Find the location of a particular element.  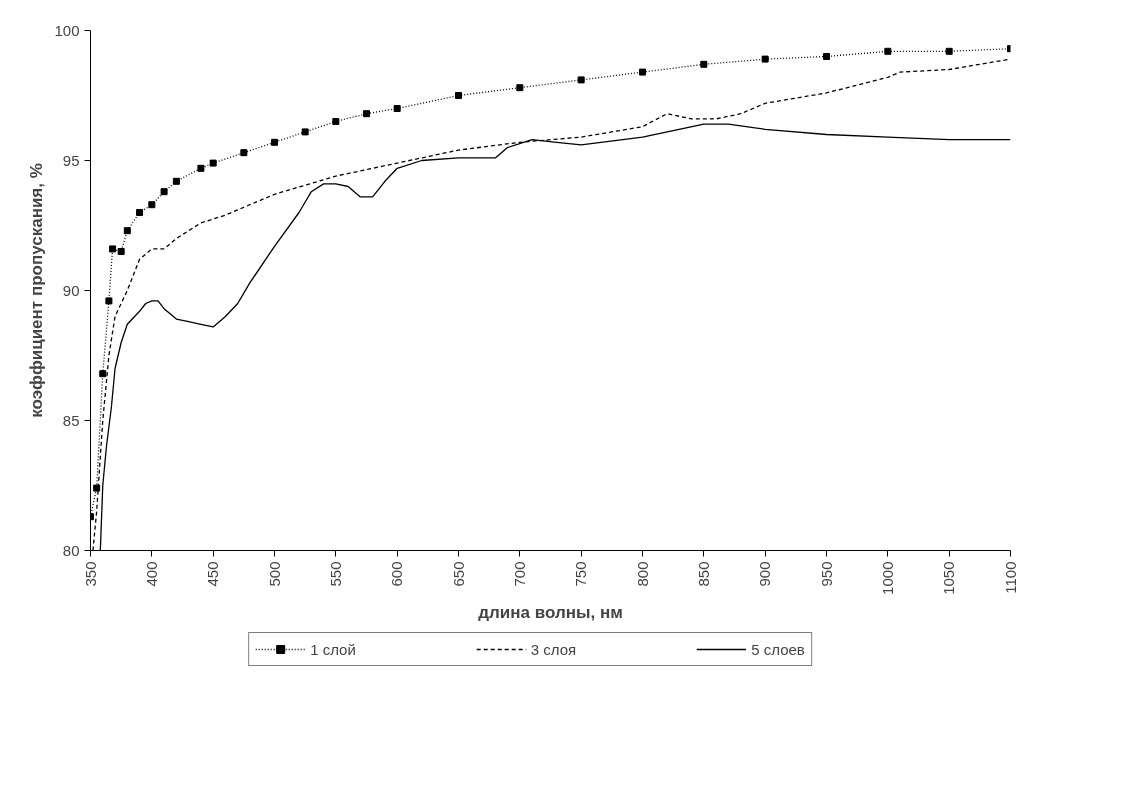

y-tick-label: 90 is located at coordinates (71, 290).